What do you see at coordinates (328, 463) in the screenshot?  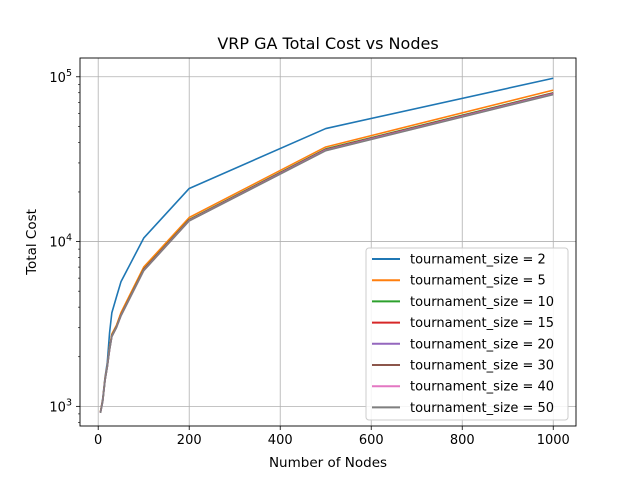 I see `x-axis-title: Number of Nodes` at bounding box center [328, 463].